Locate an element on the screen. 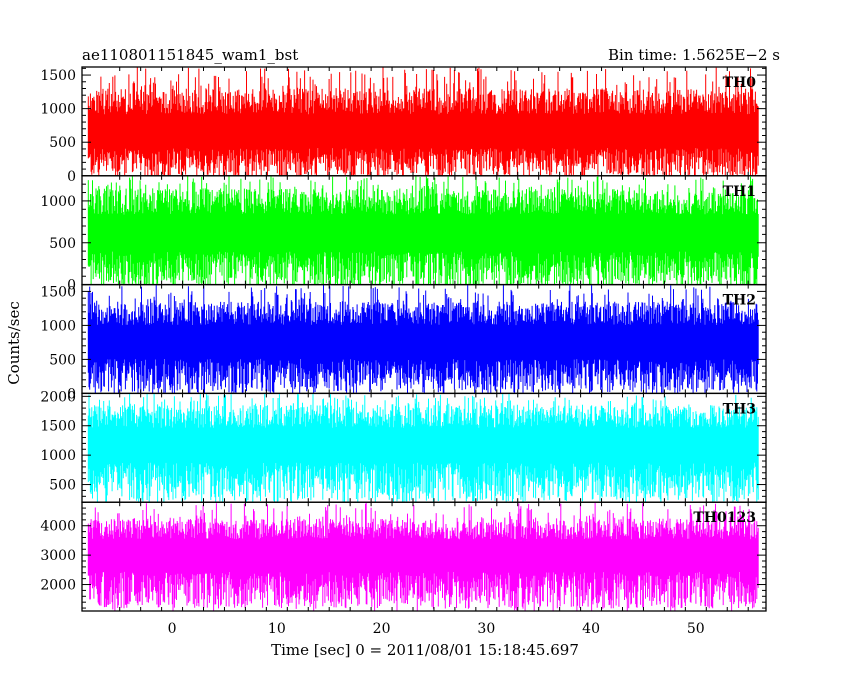 The height and width of the screenshot is (680, 850). panel-label: TH1 is located at coordinates (739, 192).